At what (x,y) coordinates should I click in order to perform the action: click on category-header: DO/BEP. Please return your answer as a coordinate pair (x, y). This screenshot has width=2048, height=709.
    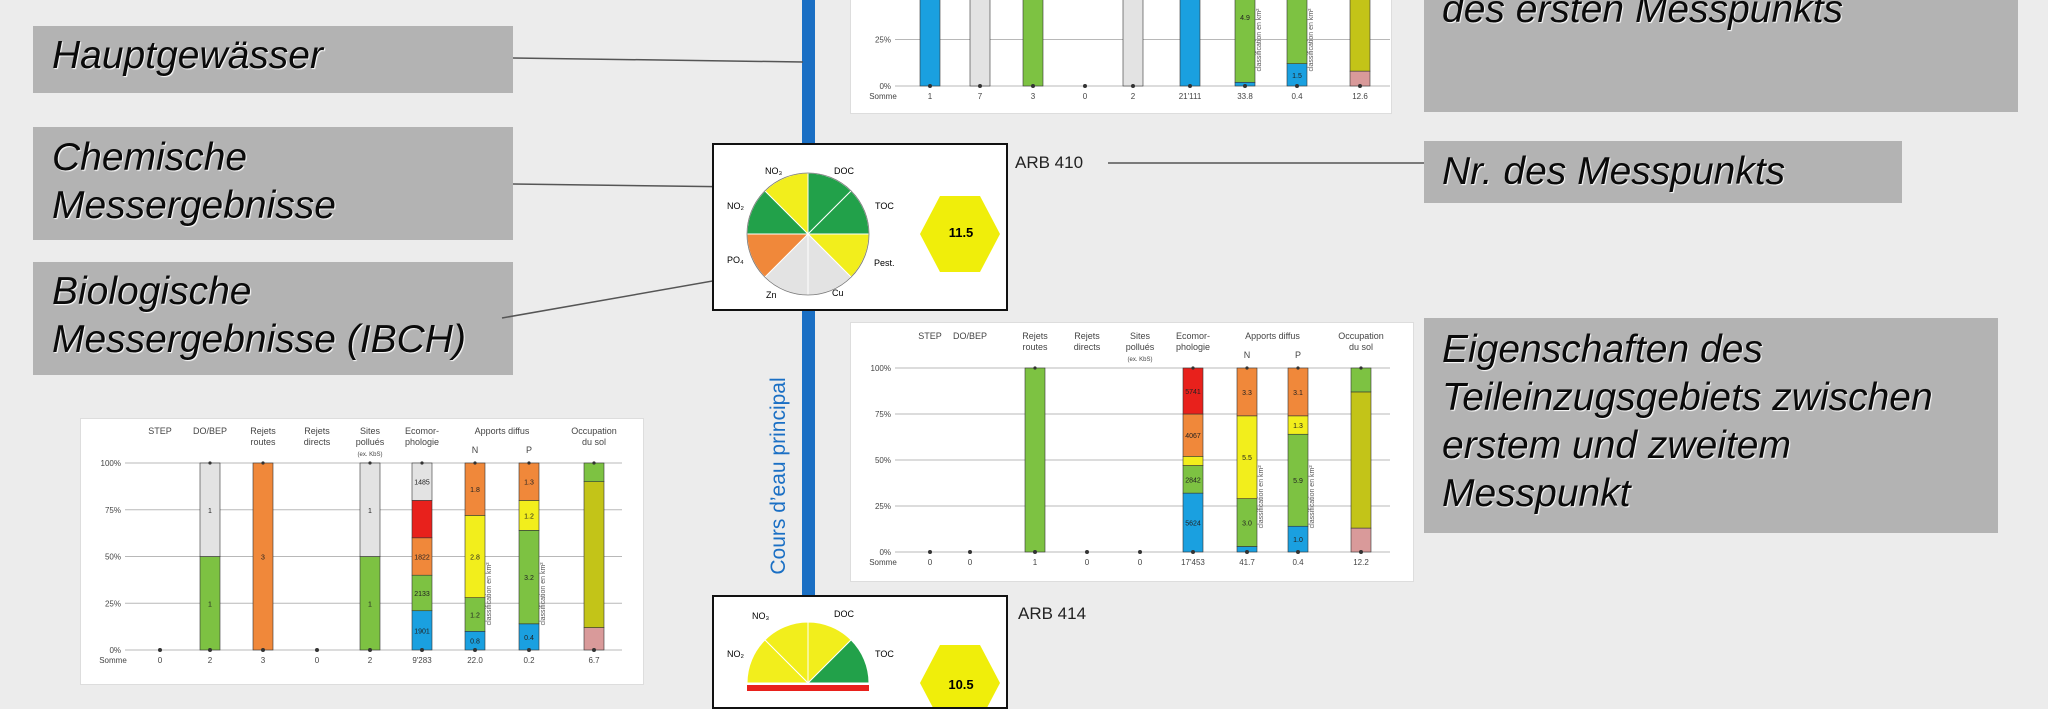
    Looking at the image, I should click on (970, 336).